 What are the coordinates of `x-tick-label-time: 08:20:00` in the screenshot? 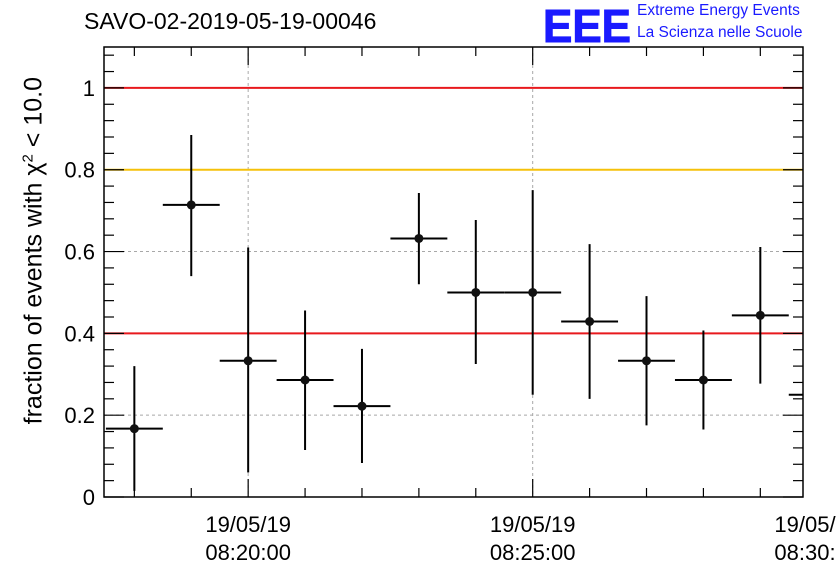 It's located at (248, 552).